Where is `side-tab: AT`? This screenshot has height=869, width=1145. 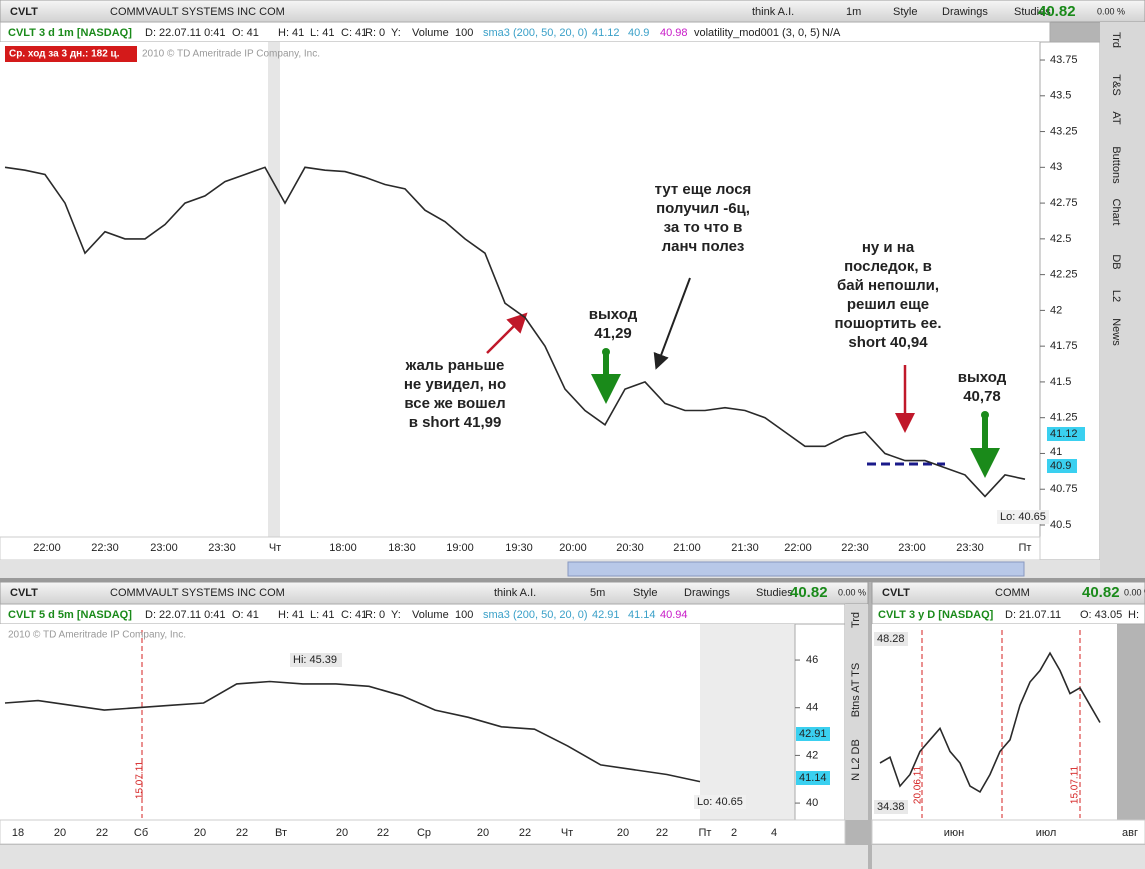 side-tab: AT is located at coordinates (1116, 118).